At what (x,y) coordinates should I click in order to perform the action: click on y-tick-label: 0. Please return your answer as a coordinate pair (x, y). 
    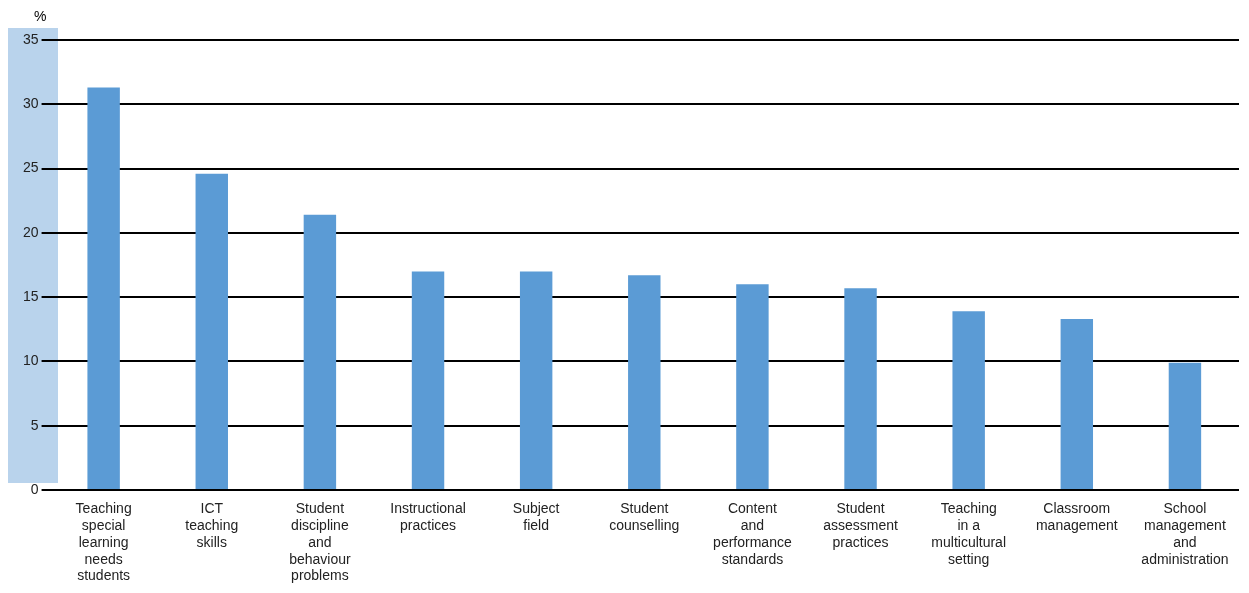
    Looking at the image, I should click on (34, 488).